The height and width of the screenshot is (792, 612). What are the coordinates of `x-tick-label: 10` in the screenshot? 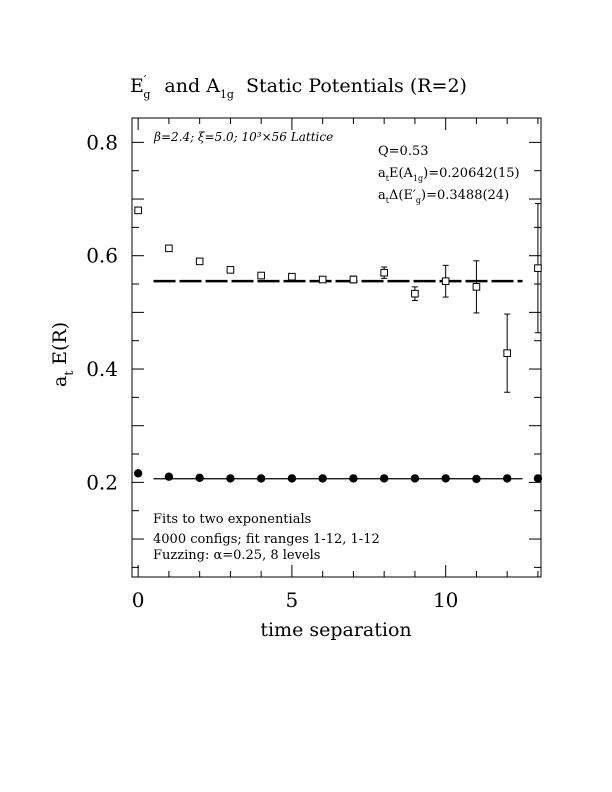 It's located at (445, 600).